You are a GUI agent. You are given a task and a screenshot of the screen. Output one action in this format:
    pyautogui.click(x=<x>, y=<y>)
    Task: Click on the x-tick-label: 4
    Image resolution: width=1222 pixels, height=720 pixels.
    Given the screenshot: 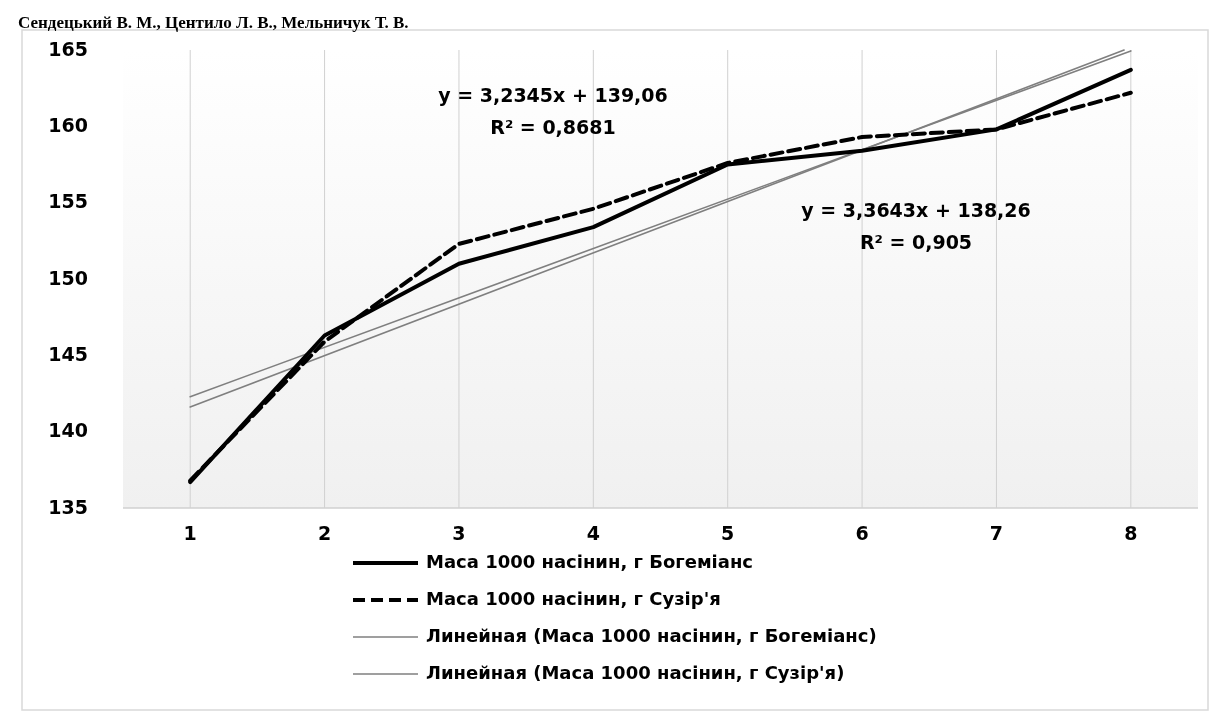 What is the action you would take?
    pyautogui.click(x=593, y=532)
    